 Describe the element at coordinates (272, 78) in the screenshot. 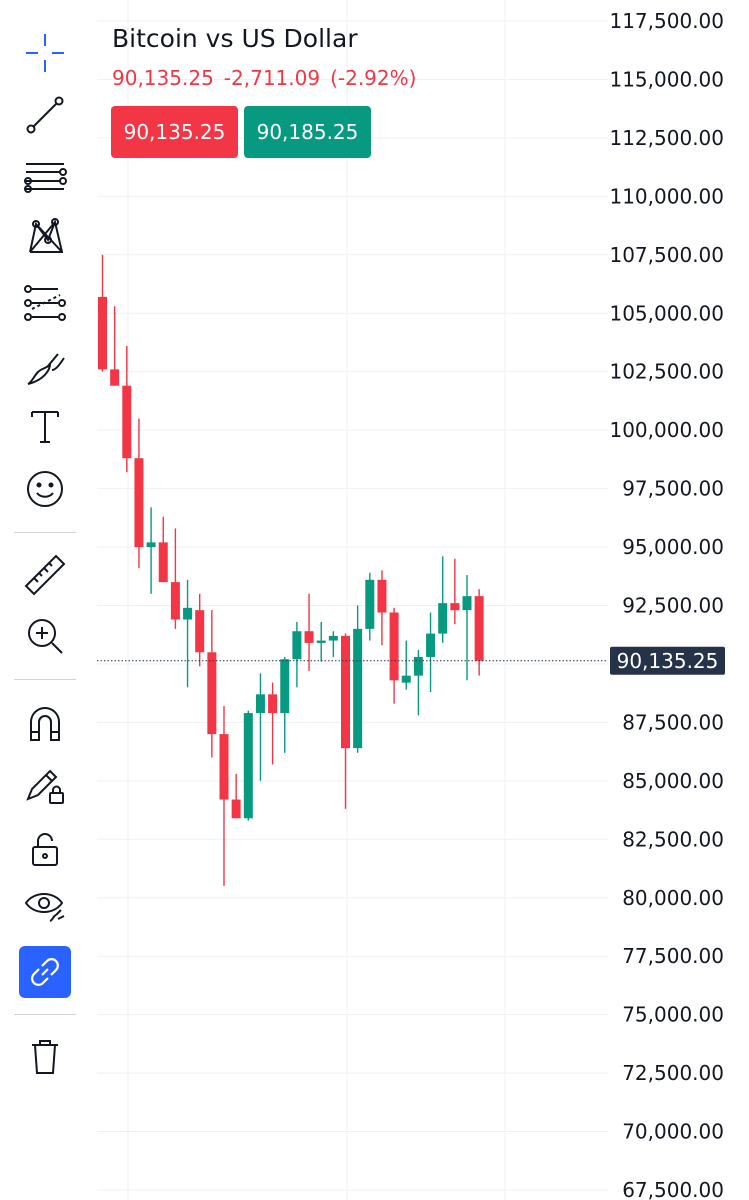

I see `price-change: -2,711.09` at that location.